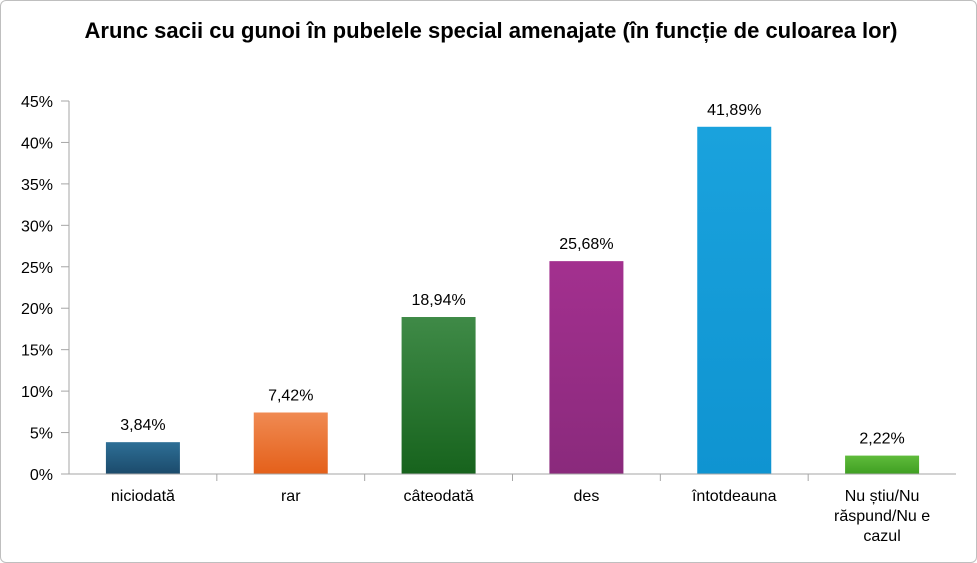 This screenshot has width=977, height=563. Describe the element at coordinates (37, 226) in the screenshot. I see `y-tick-label: 30%` at that location.